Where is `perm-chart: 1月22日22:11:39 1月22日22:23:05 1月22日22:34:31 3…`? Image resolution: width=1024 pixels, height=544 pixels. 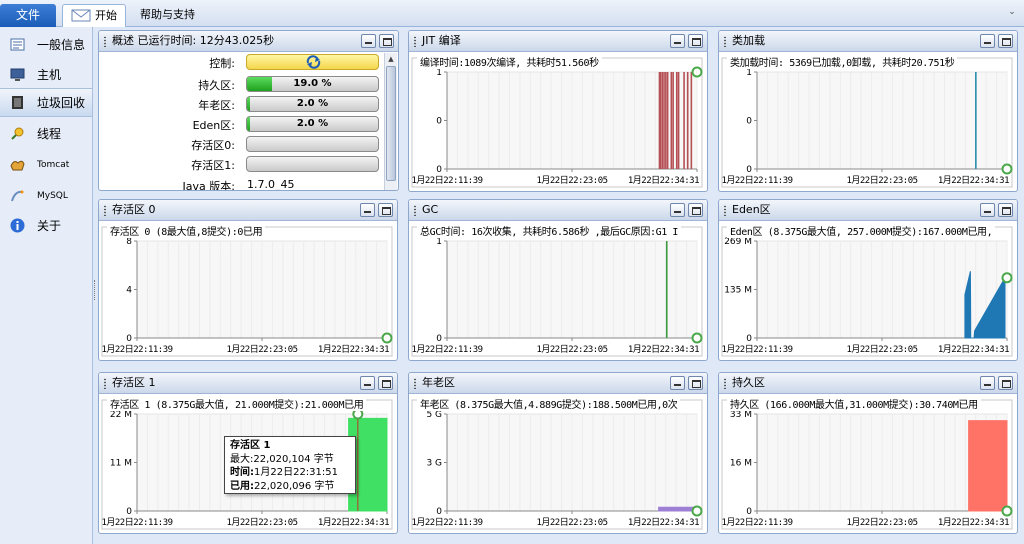 perm-chart: 1月22日22:11:39 1月22日22:23:05 1月22日22:34:31 3… is located at coordinates (868, 463).